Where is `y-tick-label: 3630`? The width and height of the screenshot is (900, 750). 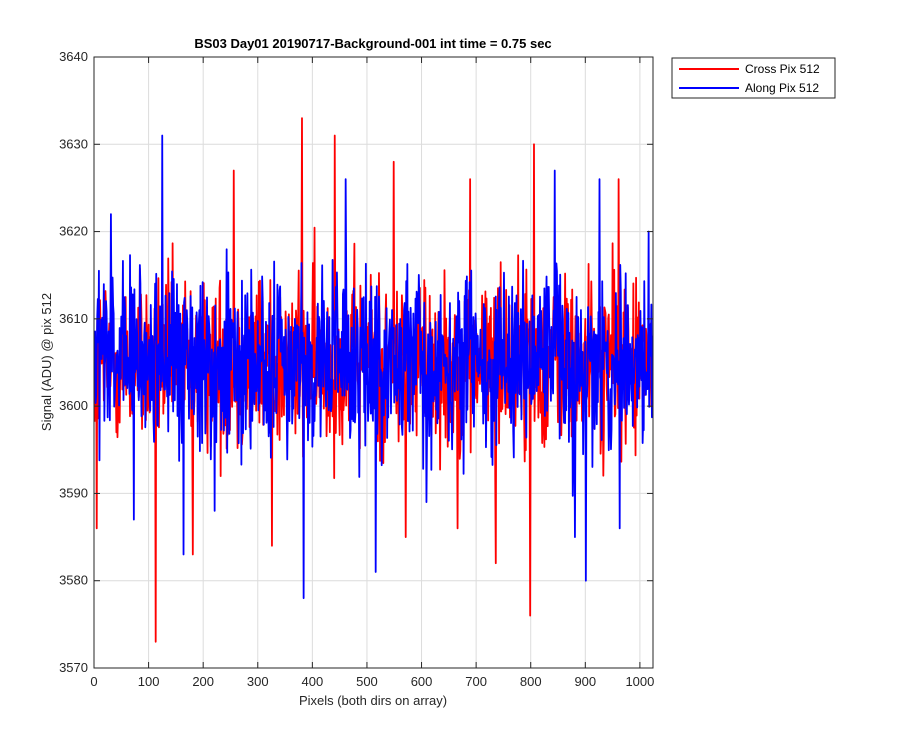 y-tick-label: 3630 is located at coordinates (73, 143).